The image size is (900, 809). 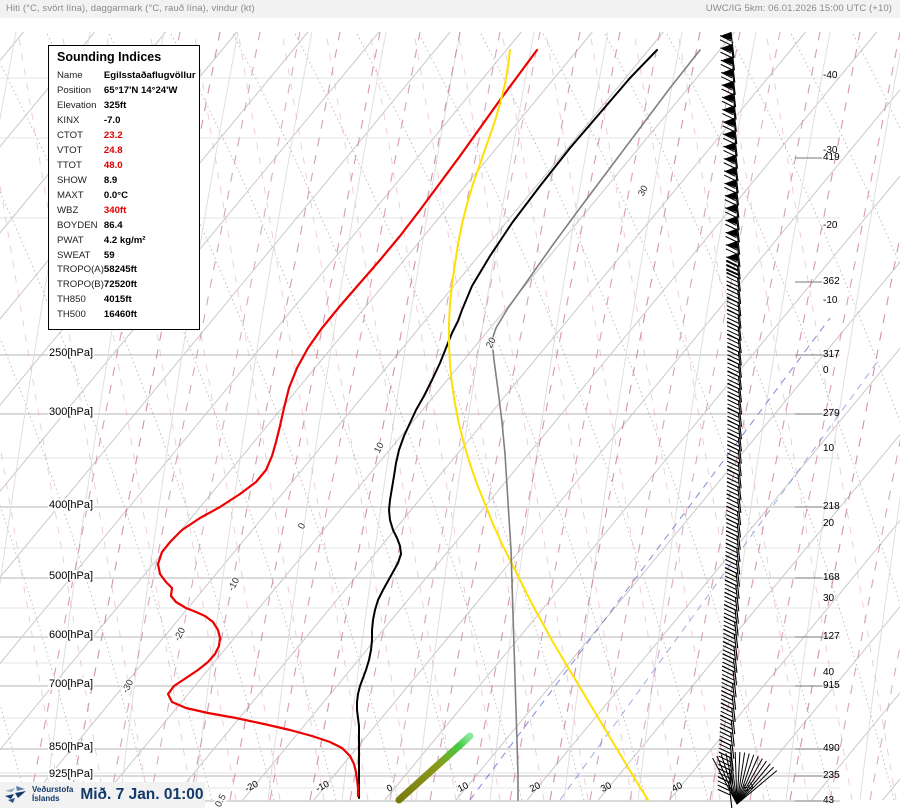 I want to click on sounding-index-key: TROPO(A), so click(x=79, y=270).